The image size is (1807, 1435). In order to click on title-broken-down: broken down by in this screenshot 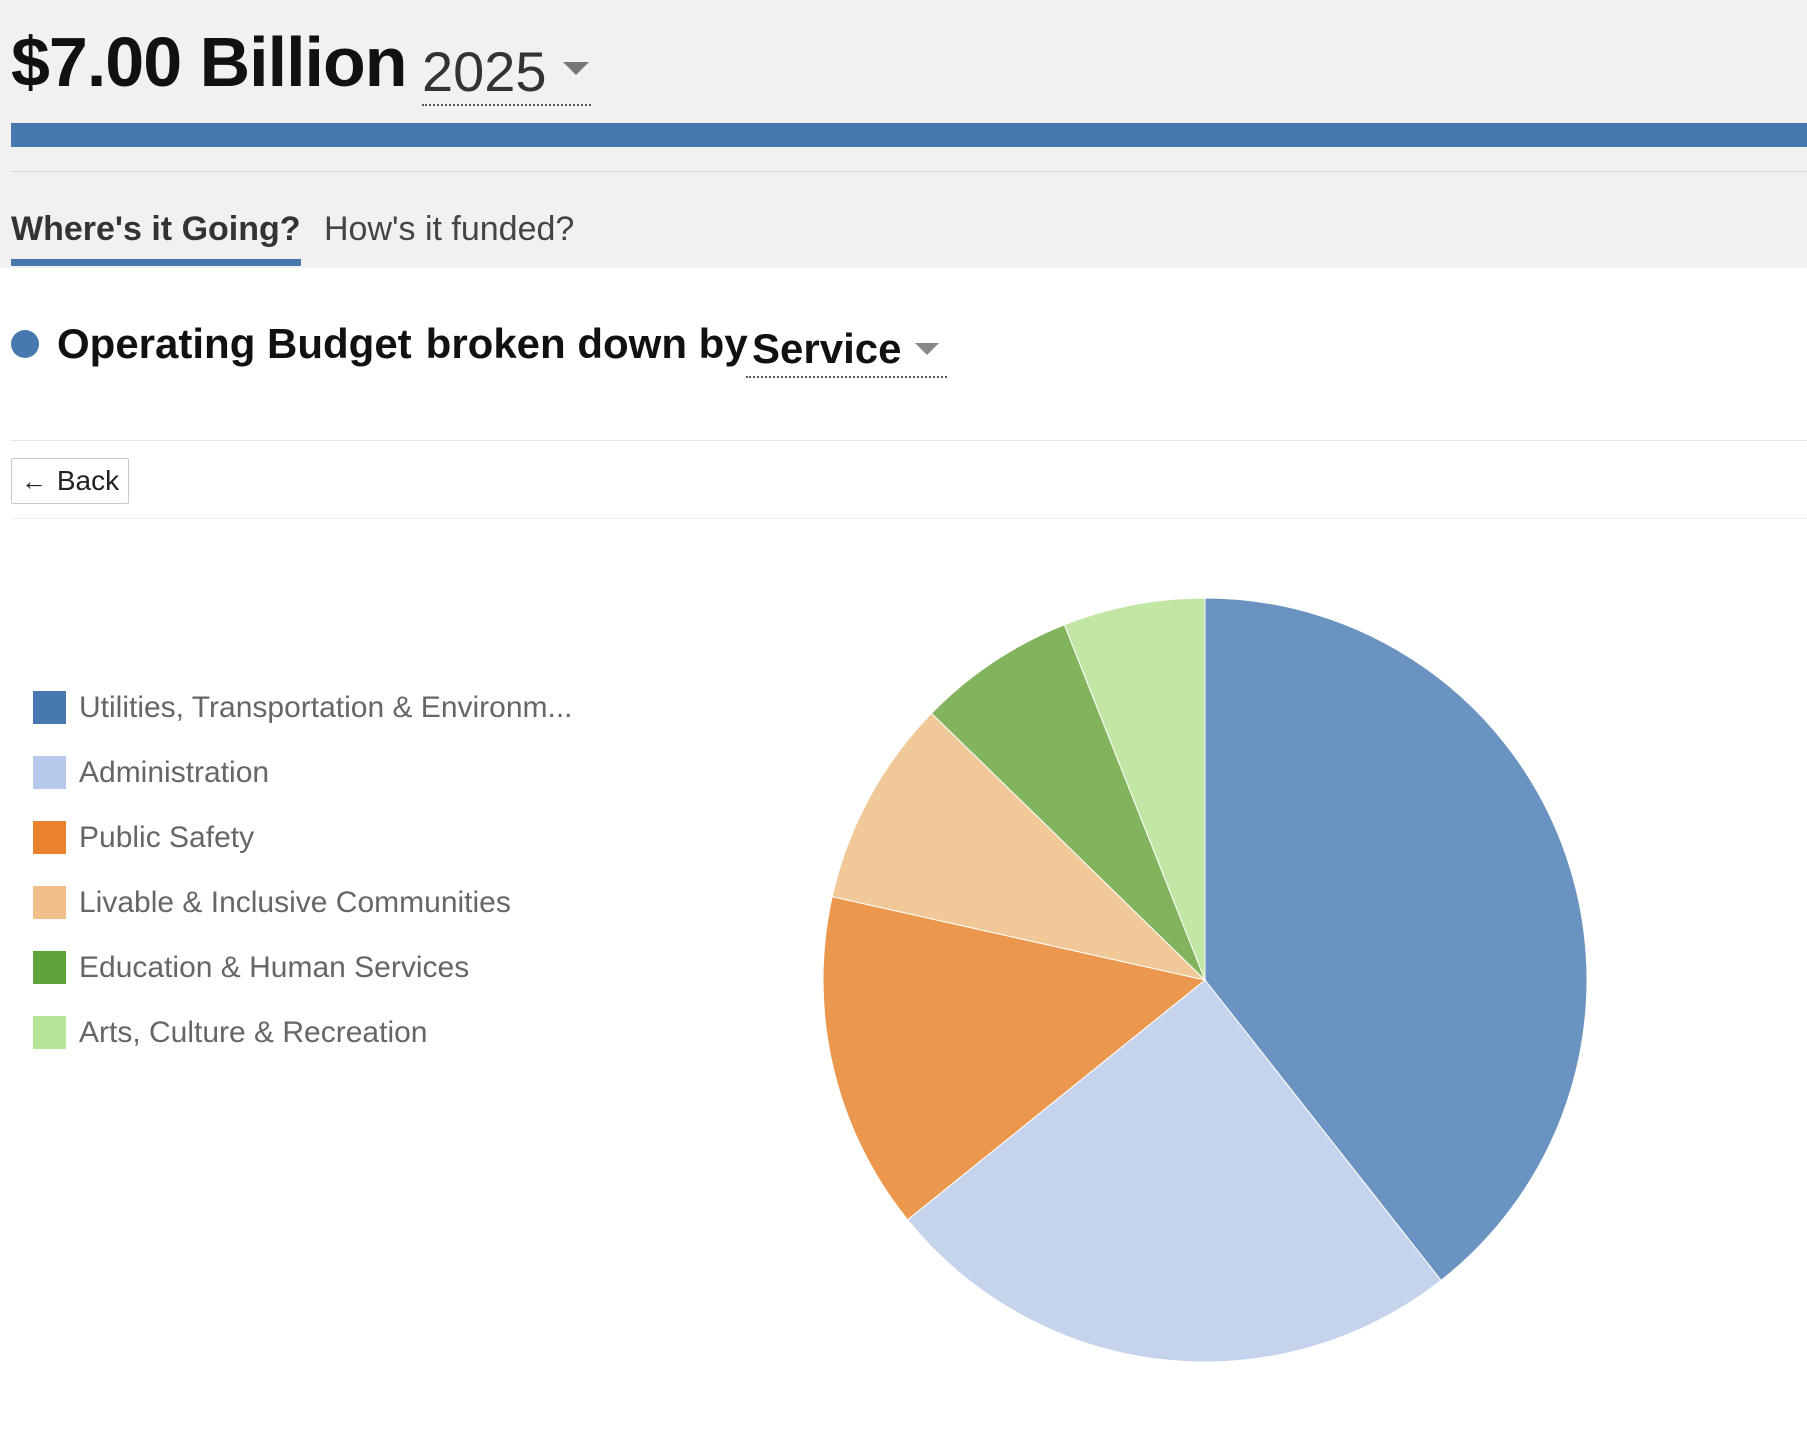, I will do `click(586, 343)`.